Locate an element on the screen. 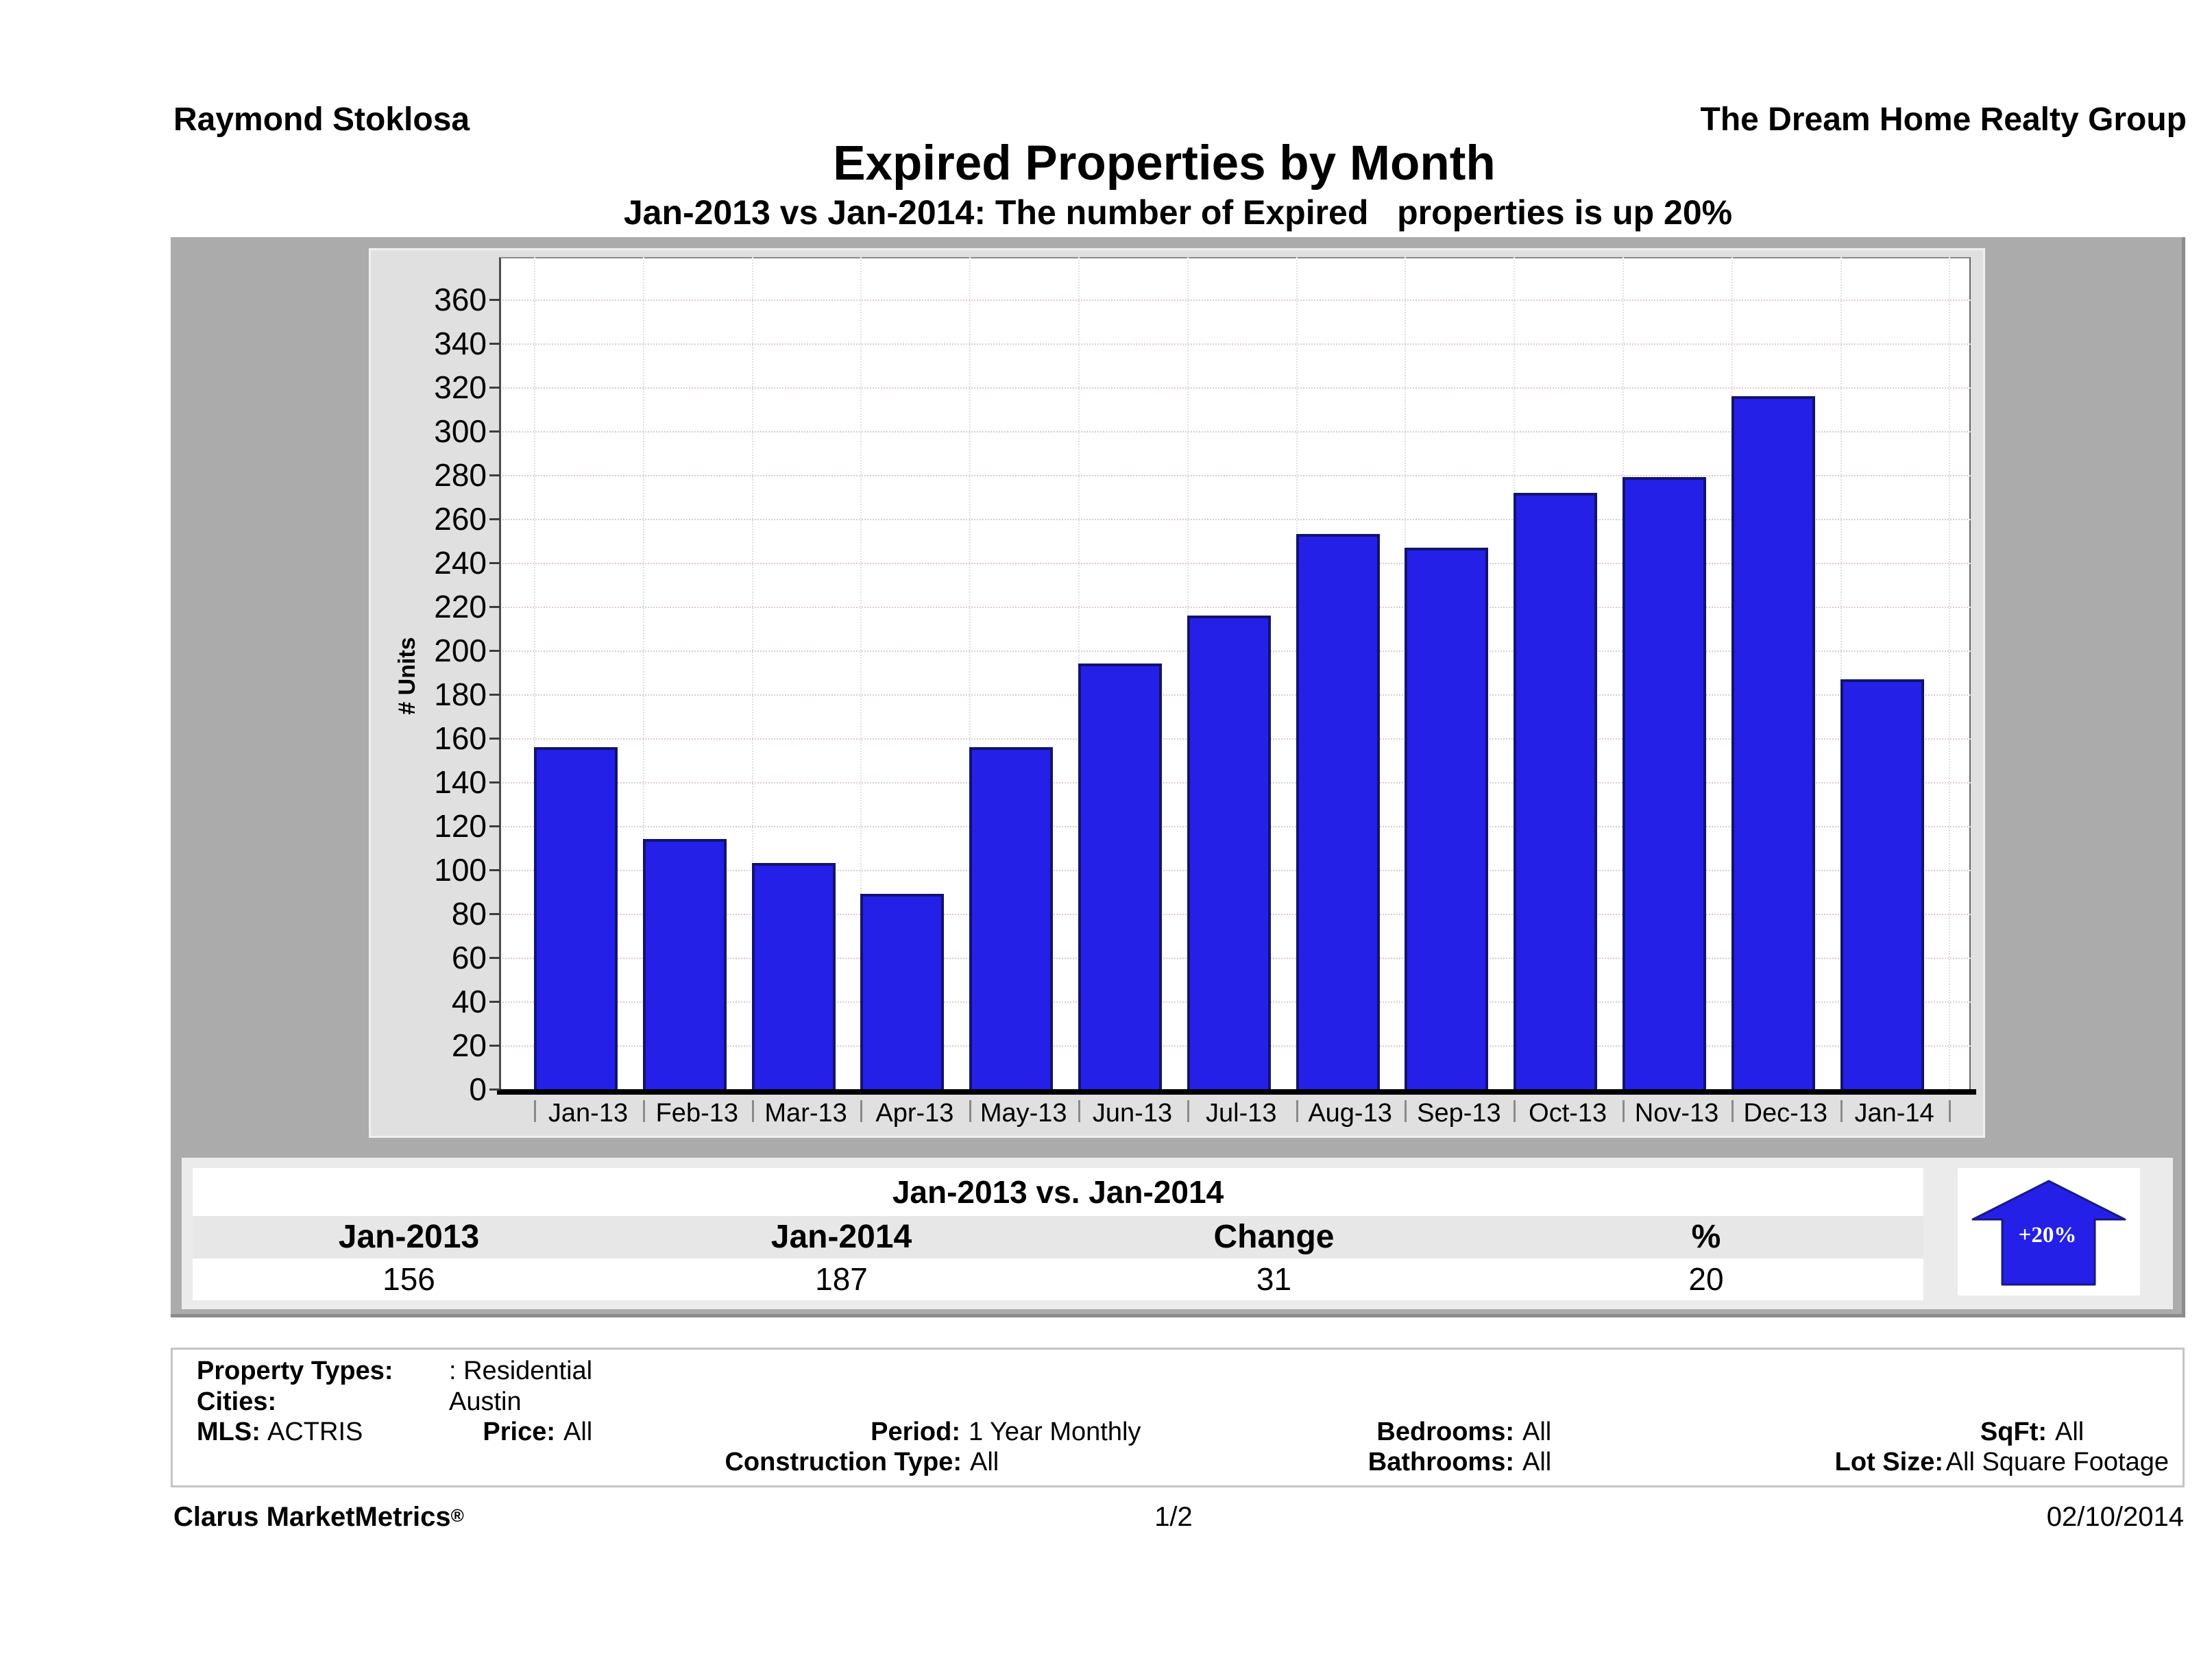  svg-text: +20% is located at coordinates (2048, 1235).